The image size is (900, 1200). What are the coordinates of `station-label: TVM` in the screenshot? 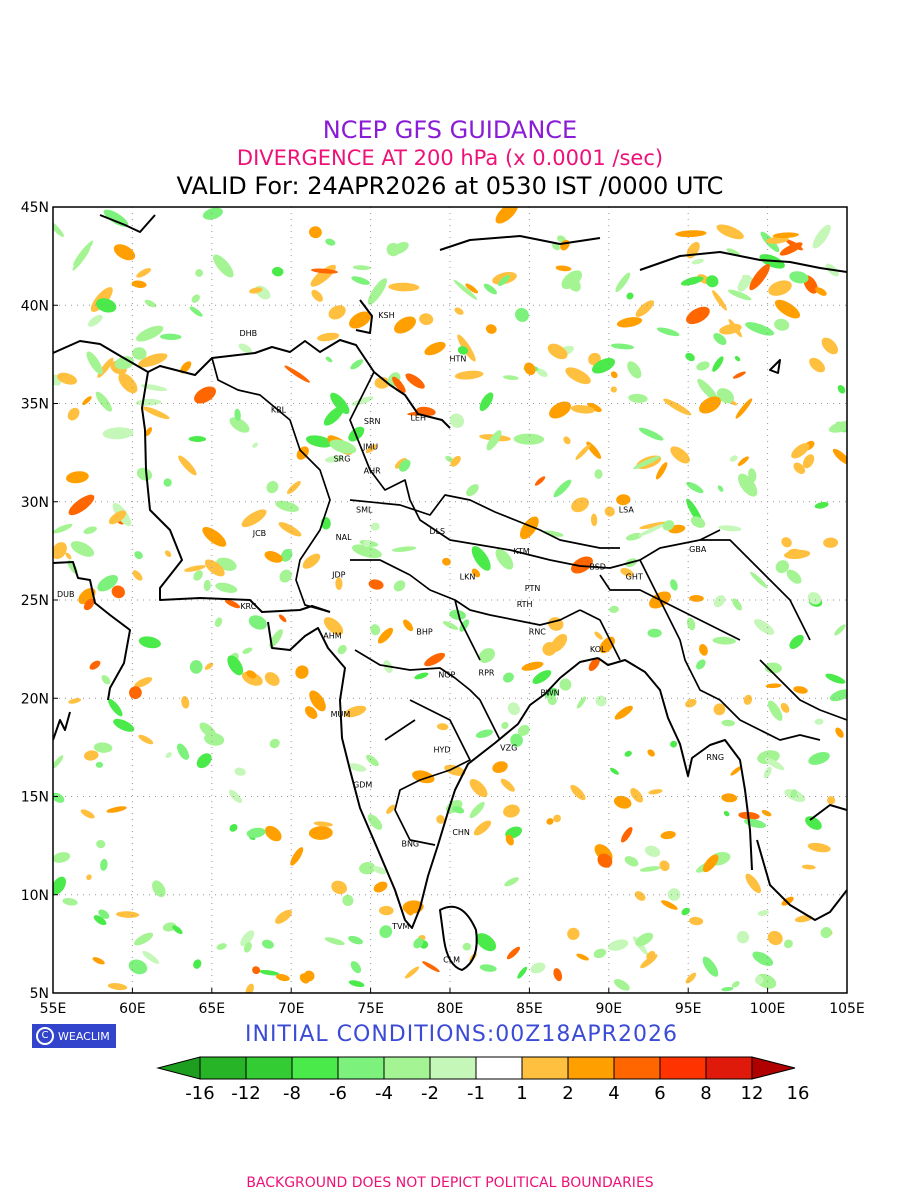 It's located at (400, 926).